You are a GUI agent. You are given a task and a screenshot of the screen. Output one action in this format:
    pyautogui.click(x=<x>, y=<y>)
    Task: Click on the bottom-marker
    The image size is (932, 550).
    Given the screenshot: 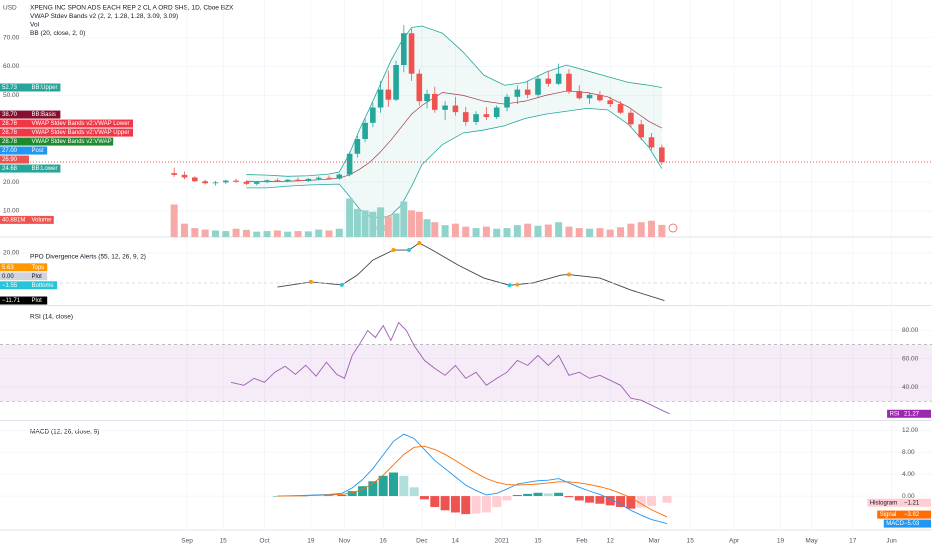 What is the action you would take?
    pyautogui.click(x=509, y=285)
    